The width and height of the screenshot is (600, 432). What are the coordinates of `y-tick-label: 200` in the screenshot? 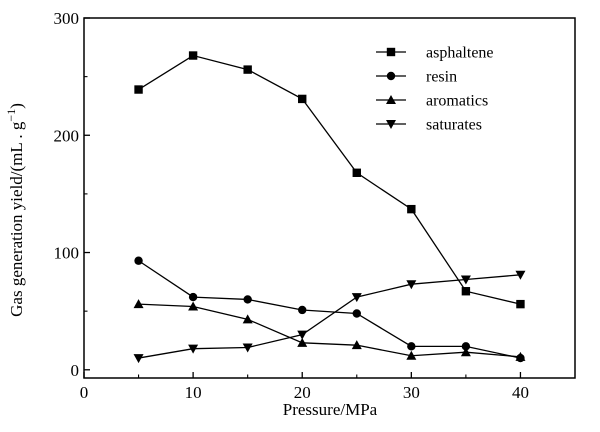 It's located at (67, 135).